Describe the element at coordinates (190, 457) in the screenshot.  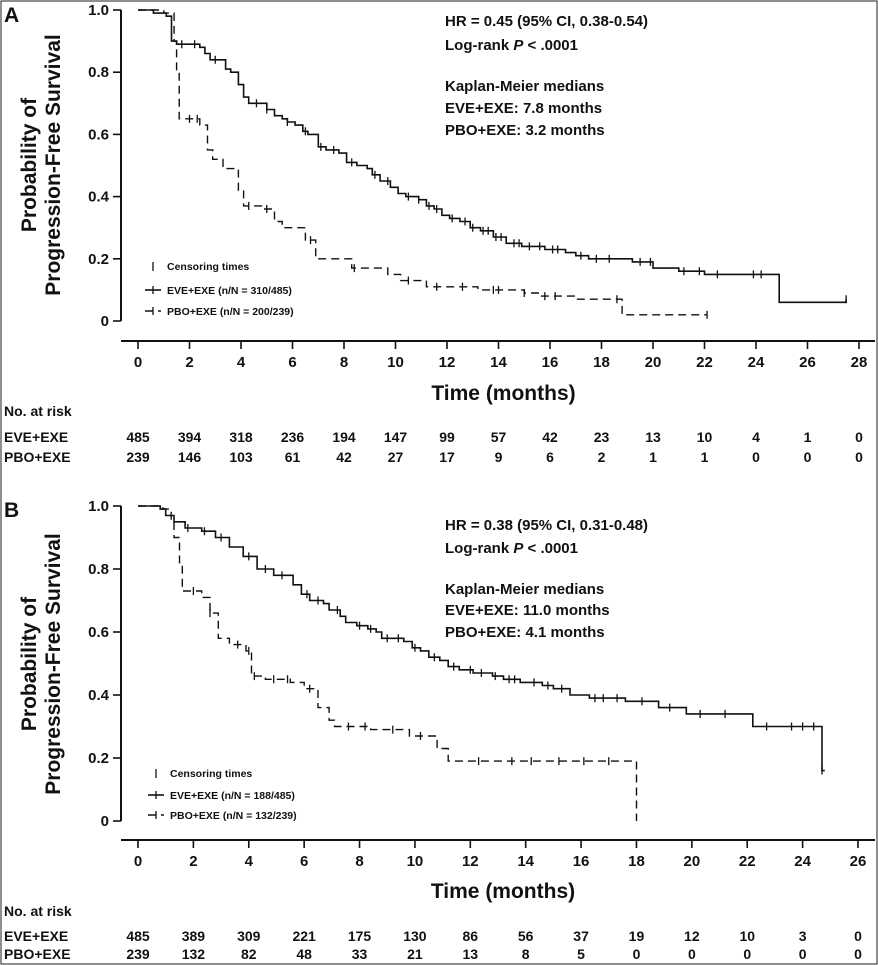
I see `at-risk-count: 146` at that location.